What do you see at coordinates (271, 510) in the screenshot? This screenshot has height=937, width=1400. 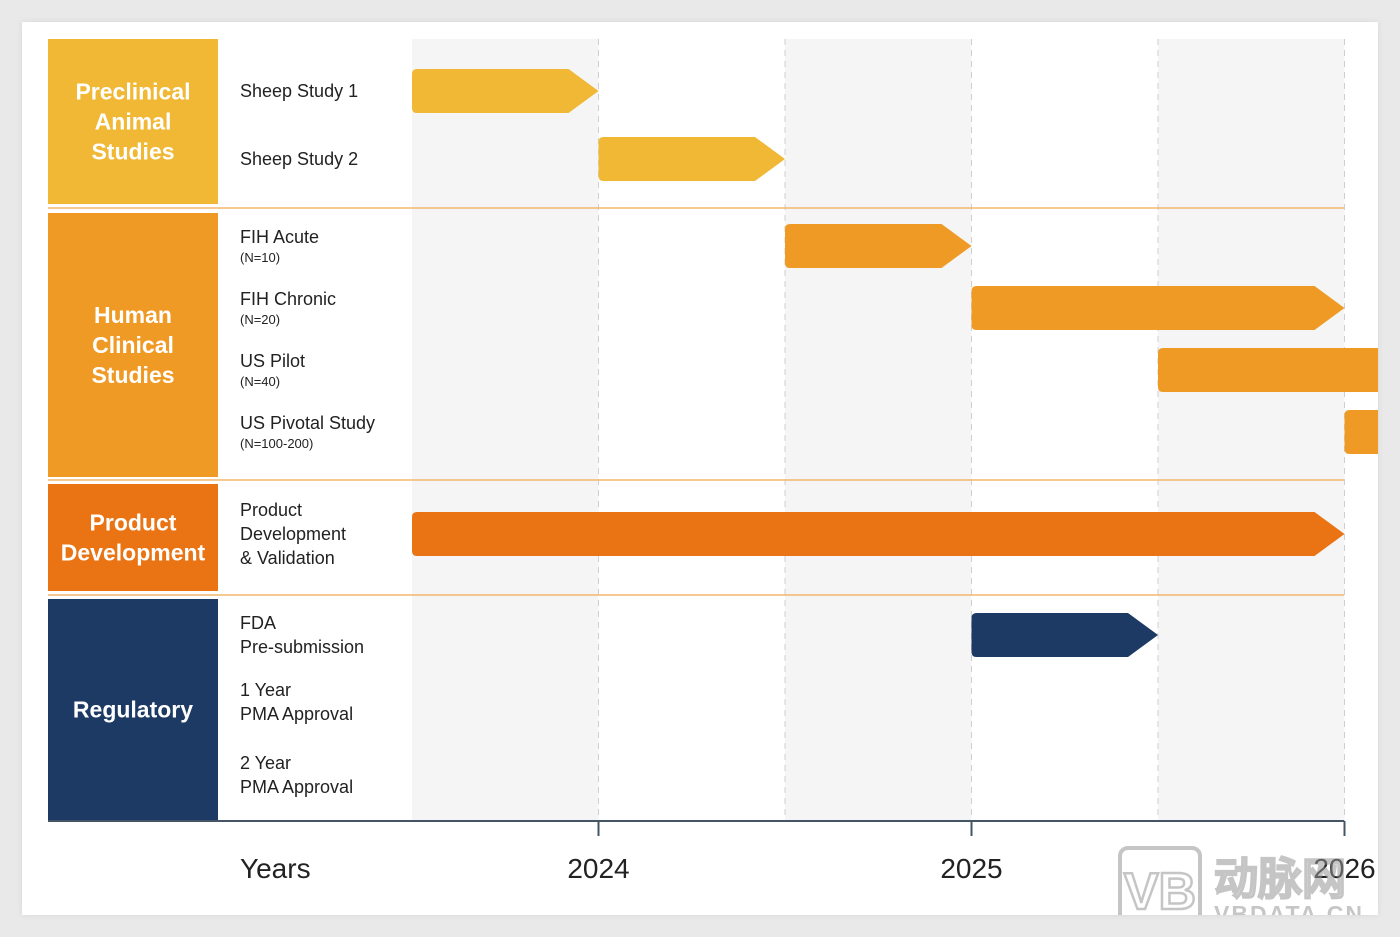 I see `task-label: Product` at bounding box center [271, 510].